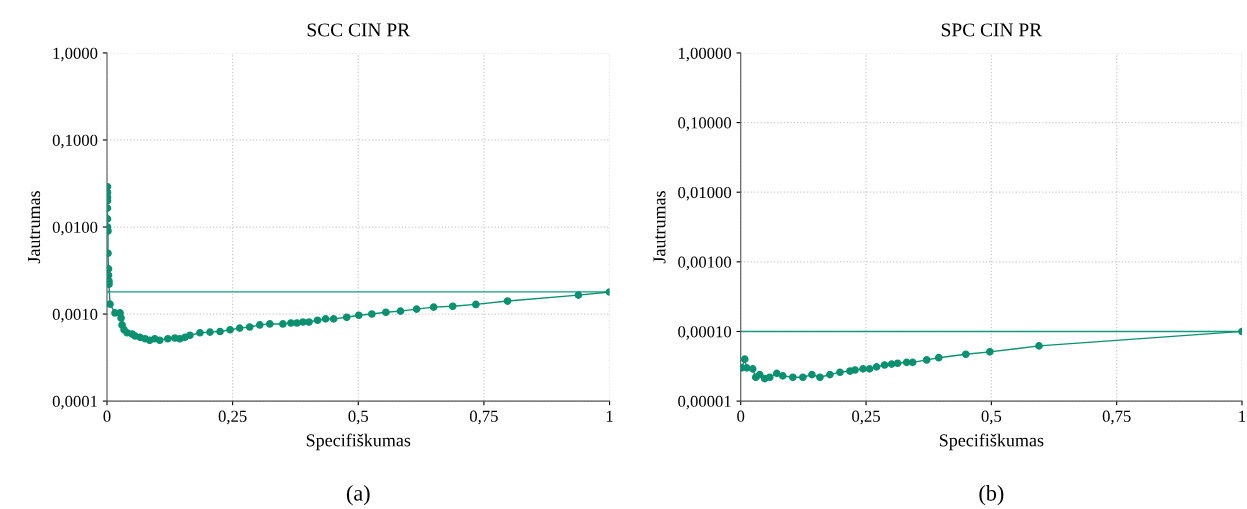  What do you see at coordinates (705, 54) in the screenshot?
I see `y-tick-label: 1,00000` at bounding box center [705, 54].